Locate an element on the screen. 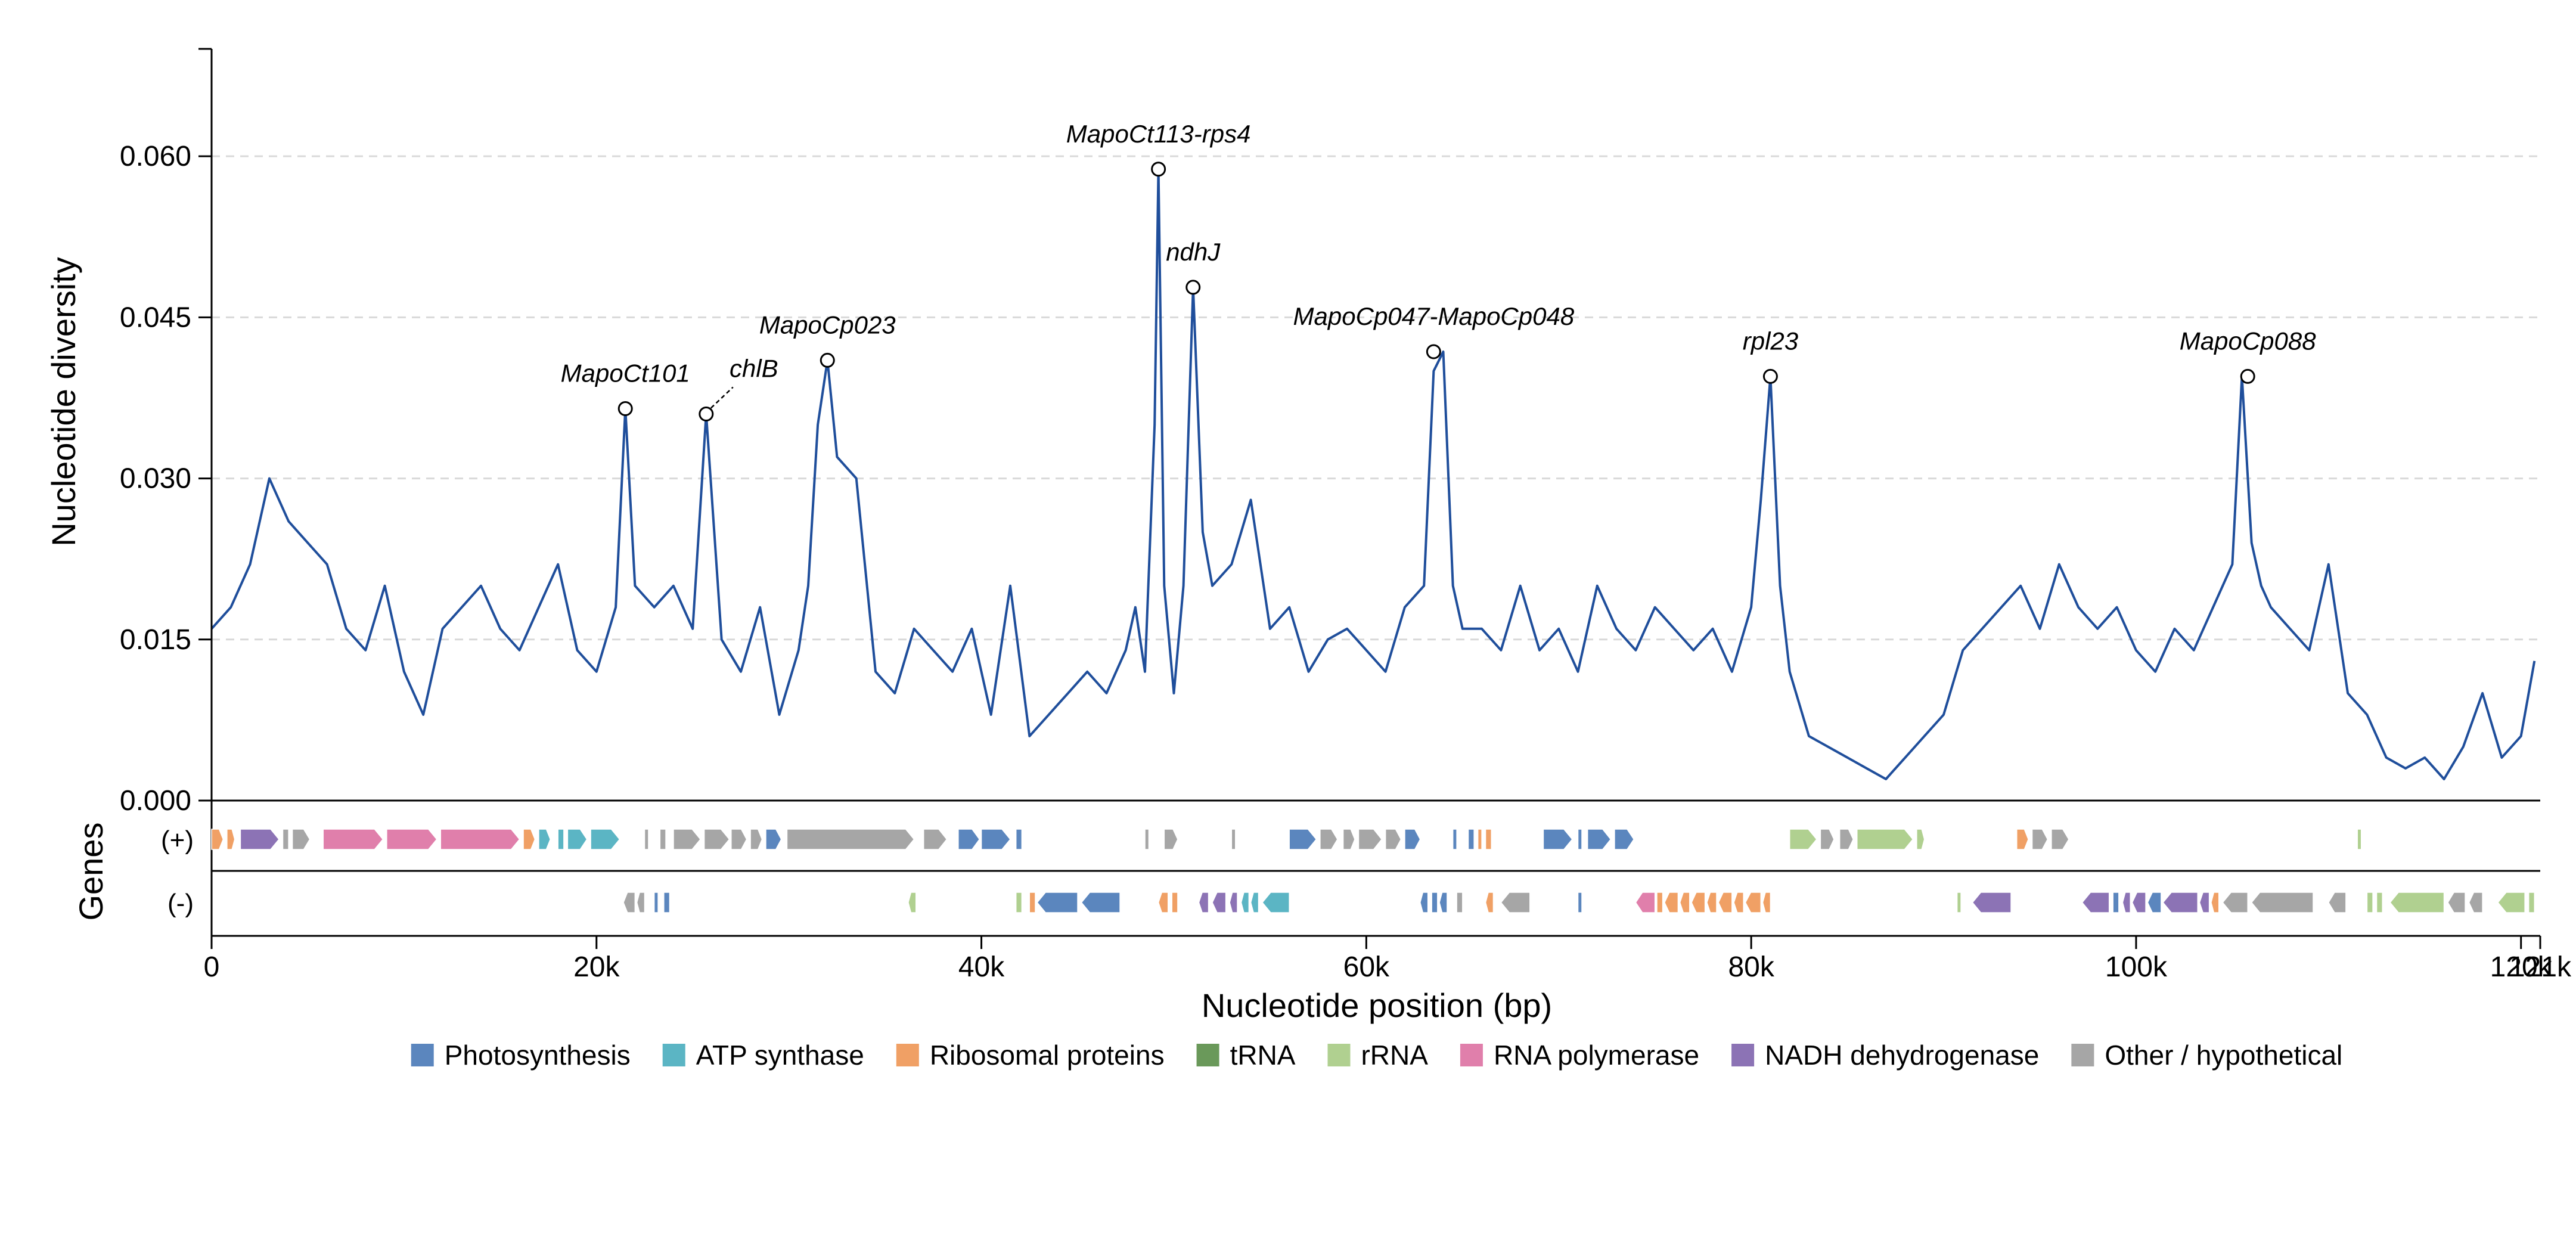 Image resolution: width=2576 pixels, height=1253 pixels. y-tick-label: 0.000 is located at coordinates (155, 801).